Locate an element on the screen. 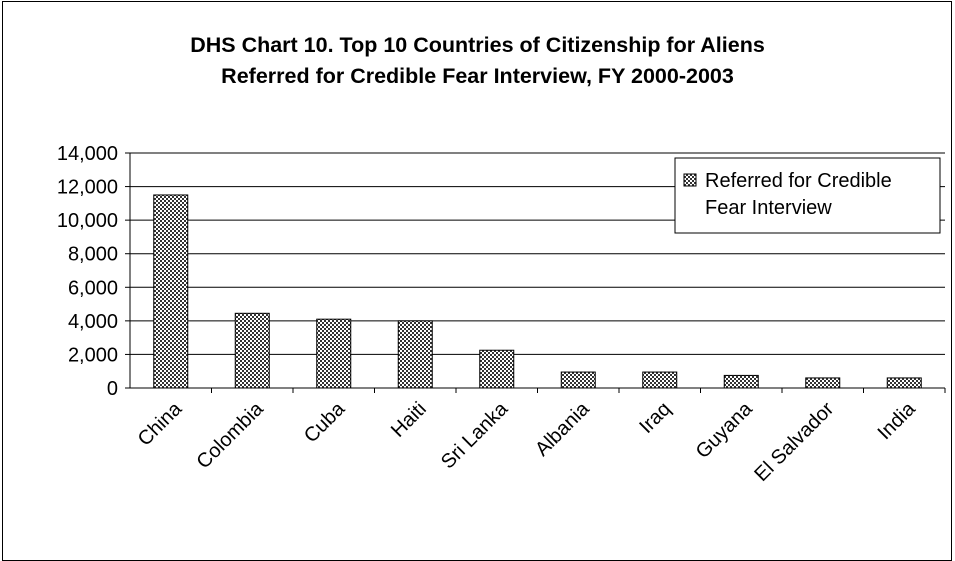  x-category-label: India is located at coordinates (897, 420).